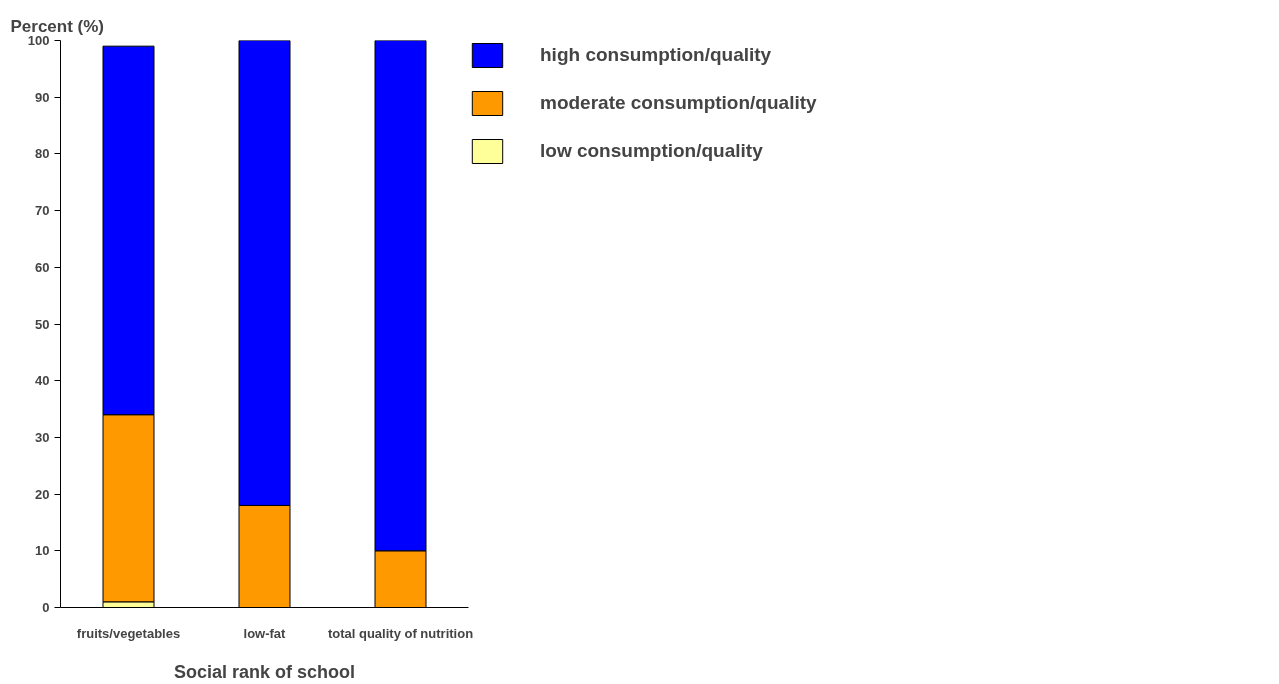 The width and height of the screenshot is (1279, 684). Describe the element at coordinates (42, 494) in the screenshot. I see `y-tick-label: 20` at that location.